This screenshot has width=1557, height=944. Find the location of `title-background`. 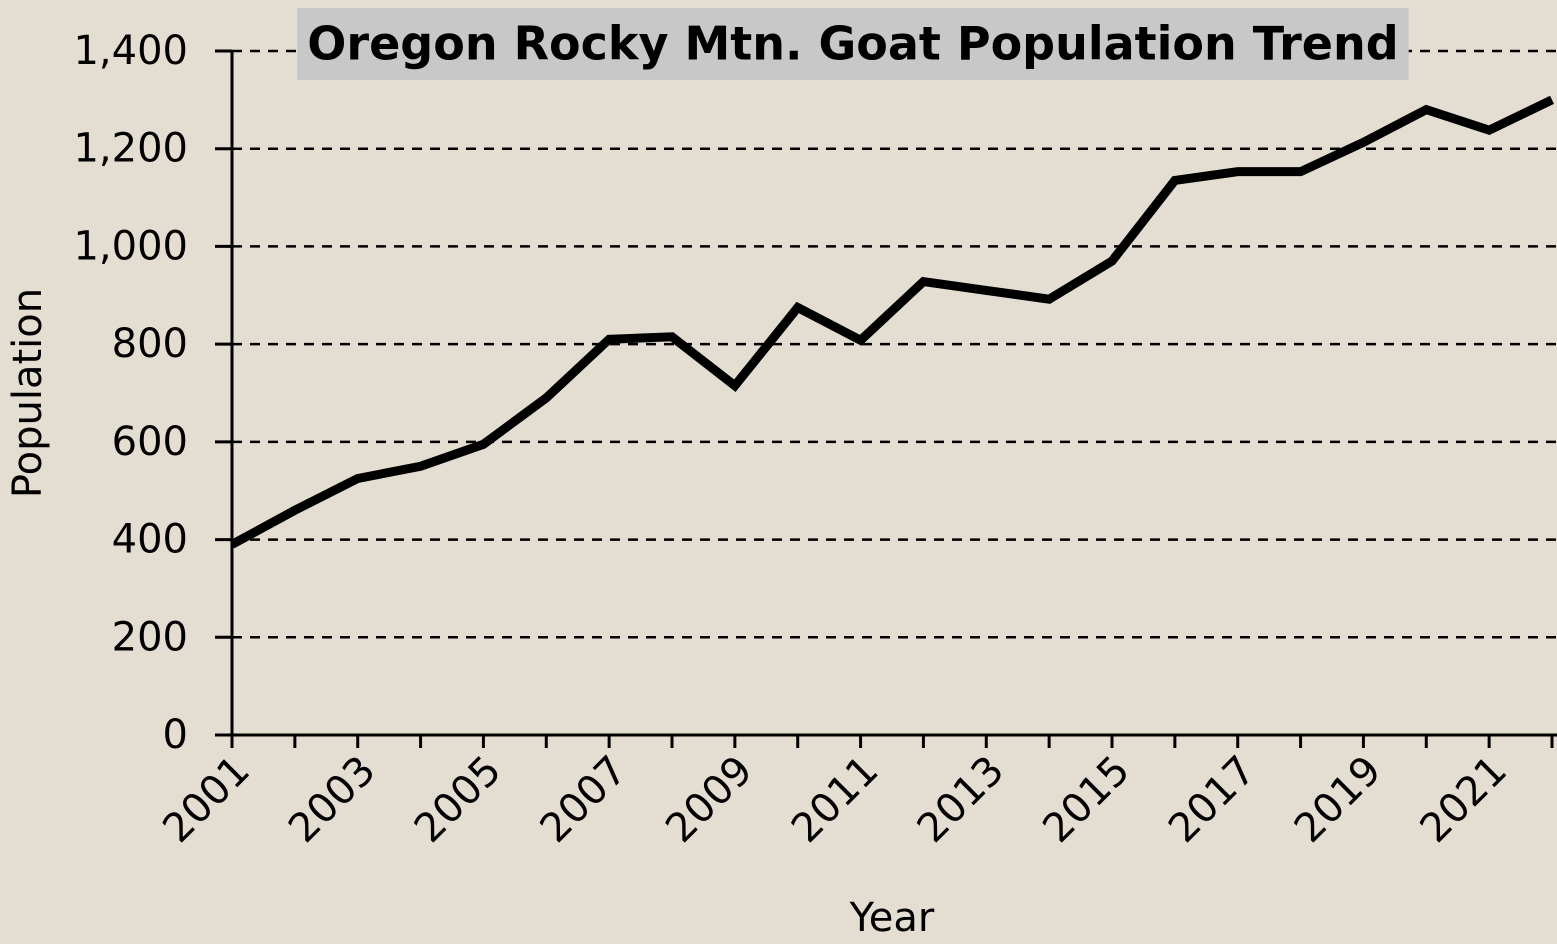

title-background is located at coordinates (853, 44).